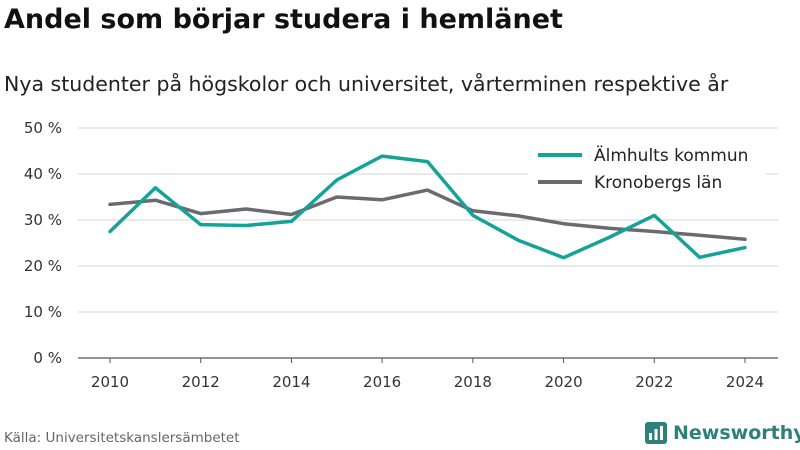 This screenshot has height=450, width=800. Describe the element at coordinates (43, 266) in the screenshot. I see `y-tick-label: 20 %` at that location.